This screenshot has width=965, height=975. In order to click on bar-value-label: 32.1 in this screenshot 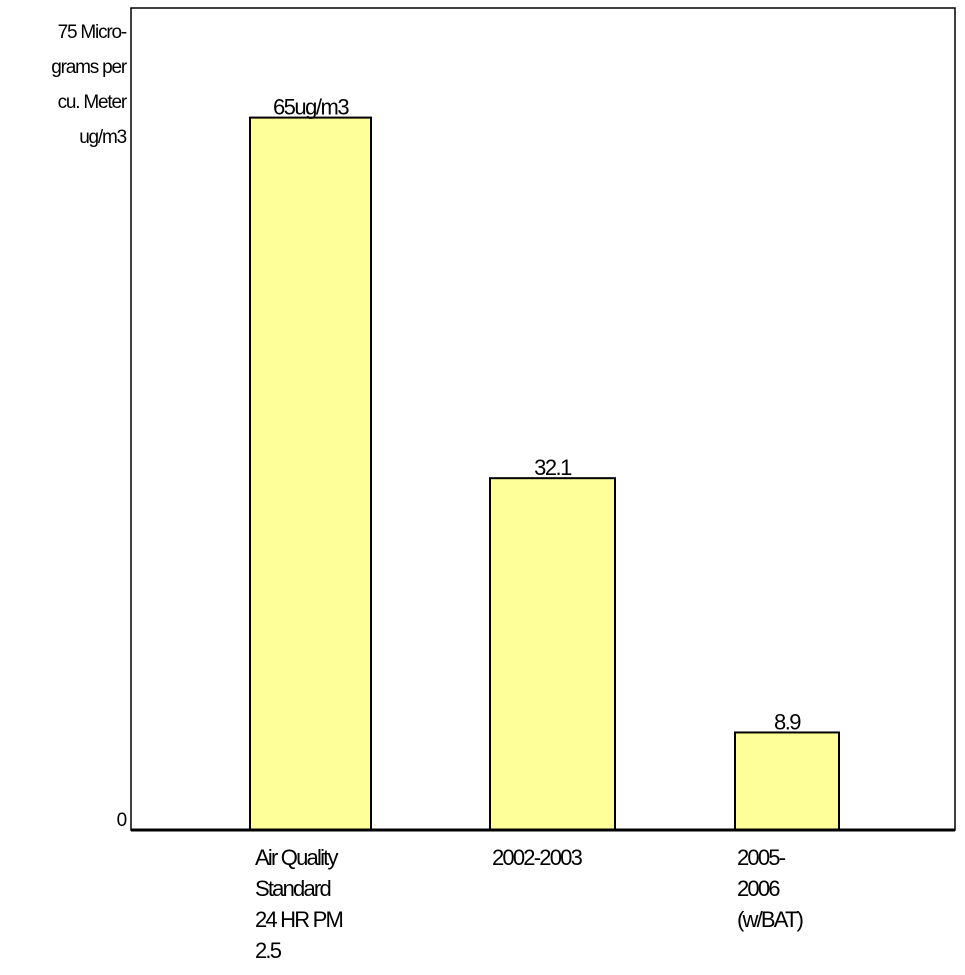, I will do `click(553, 467)`.